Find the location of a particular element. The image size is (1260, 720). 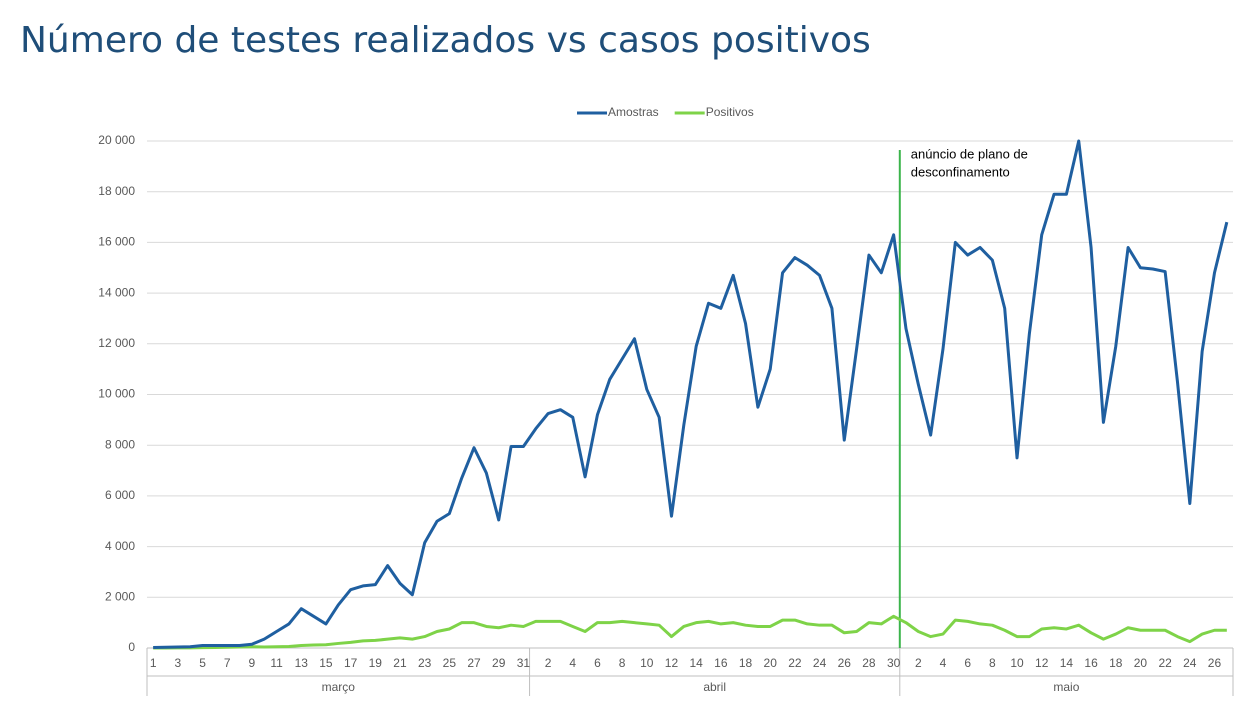

y-tick-label: 4 000 is located at coordinates (120, 546).